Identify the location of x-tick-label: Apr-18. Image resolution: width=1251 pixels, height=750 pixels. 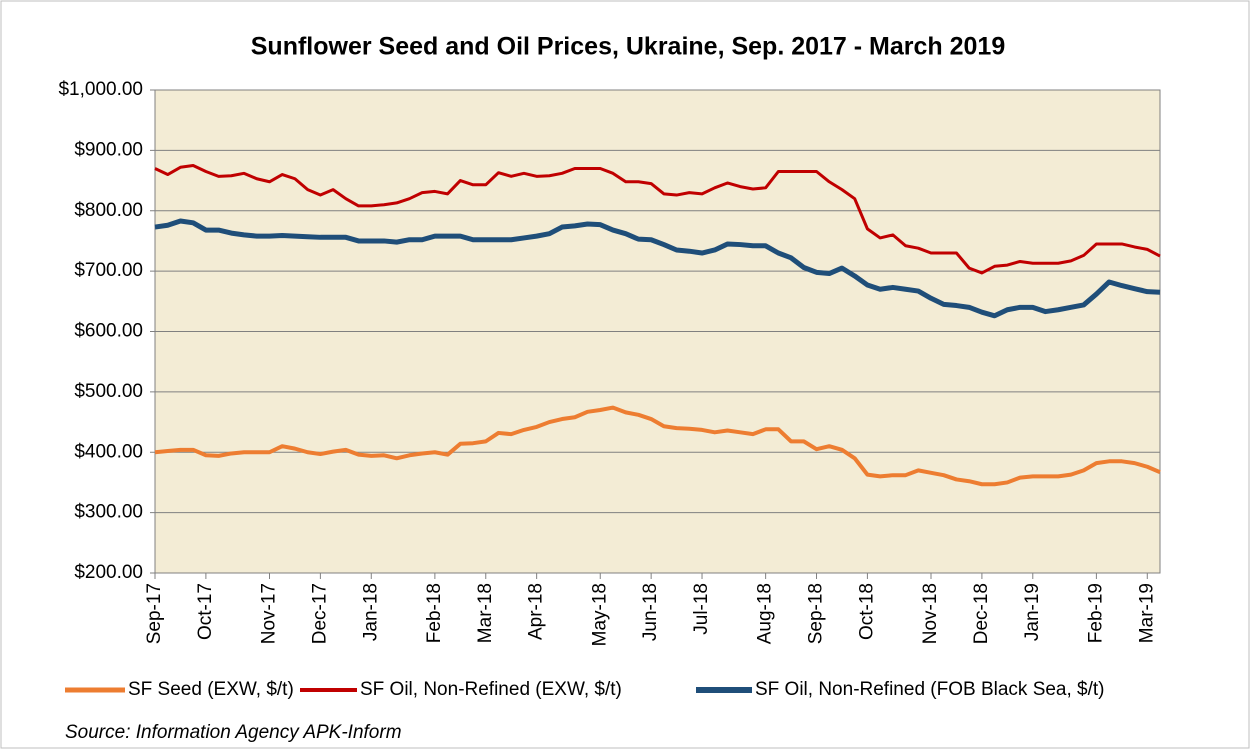
(536, 611).